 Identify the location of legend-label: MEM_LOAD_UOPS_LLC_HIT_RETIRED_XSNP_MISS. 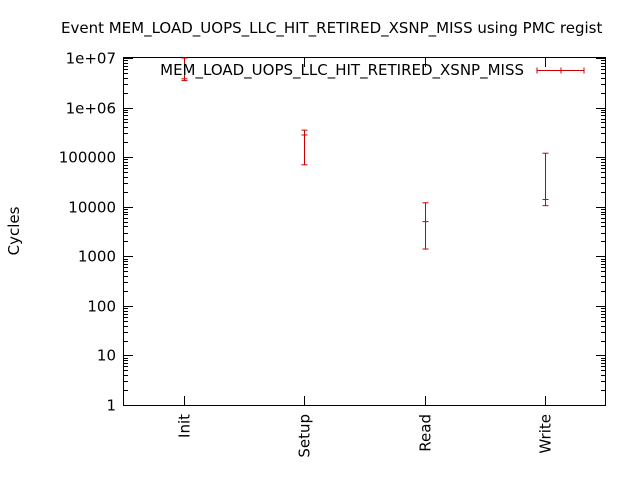
(342, 70).